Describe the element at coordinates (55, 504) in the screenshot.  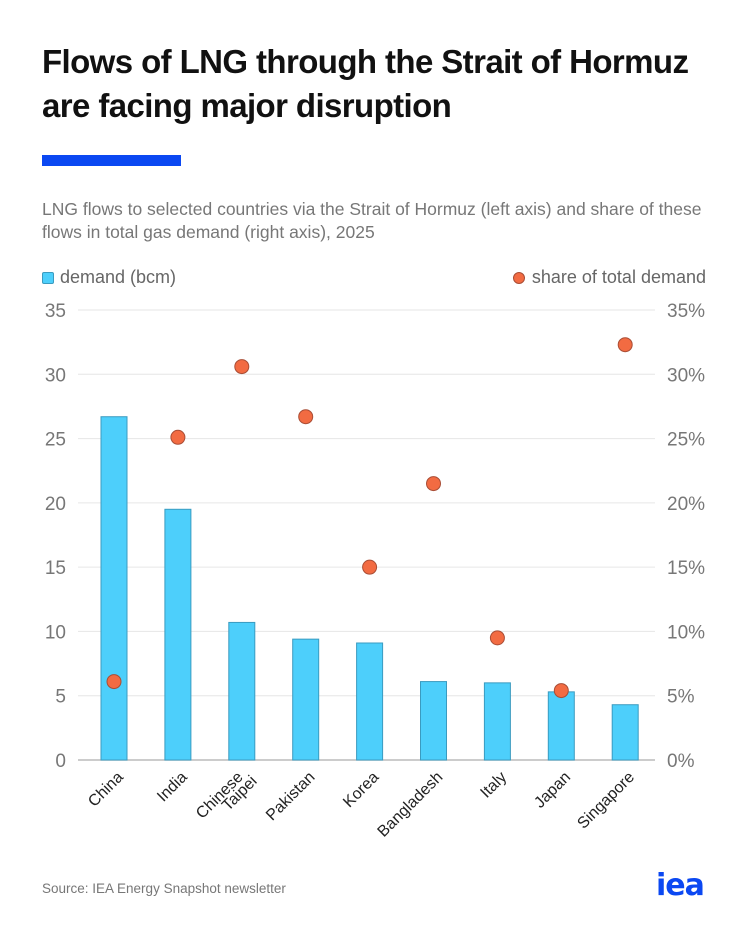
I see `left-axis-tick: 20` at that location.